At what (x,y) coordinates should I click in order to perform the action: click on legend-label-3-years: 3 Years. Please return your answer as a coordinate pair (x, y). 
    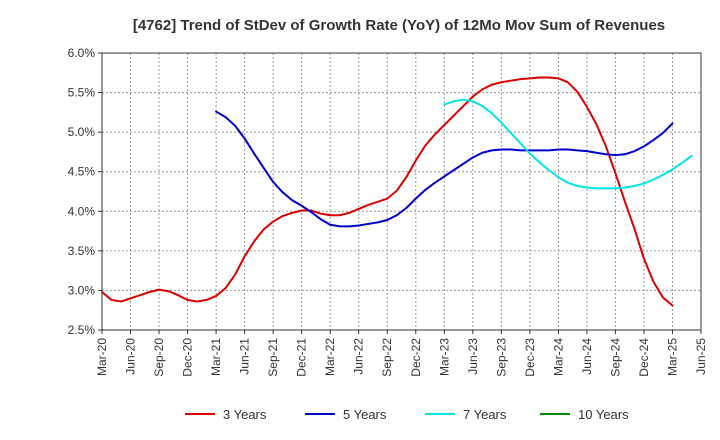
    Looking at the image, I should click on (245, 414).